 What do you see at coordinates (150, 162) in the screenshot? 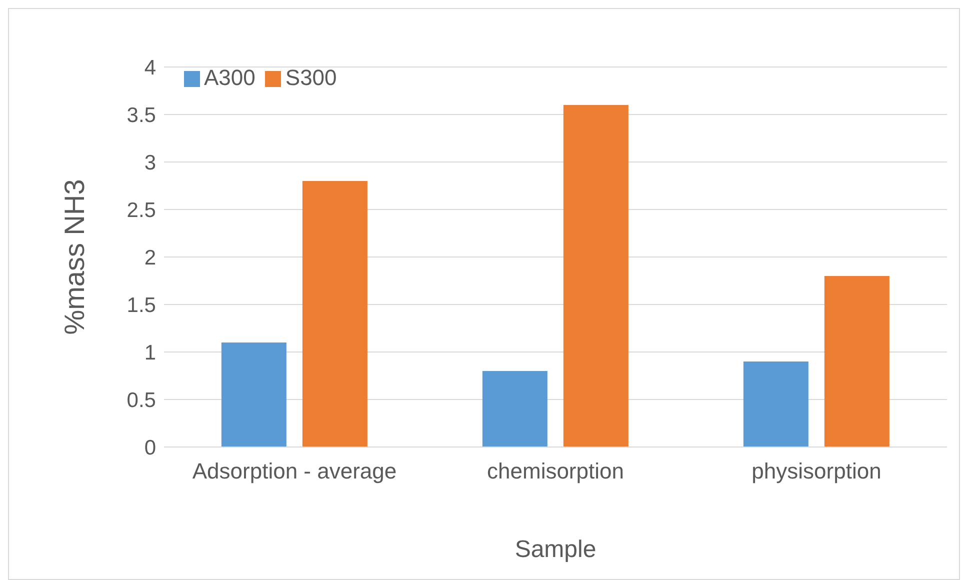
I see `y-tick-label: 3` at bounding box center [150, 162].